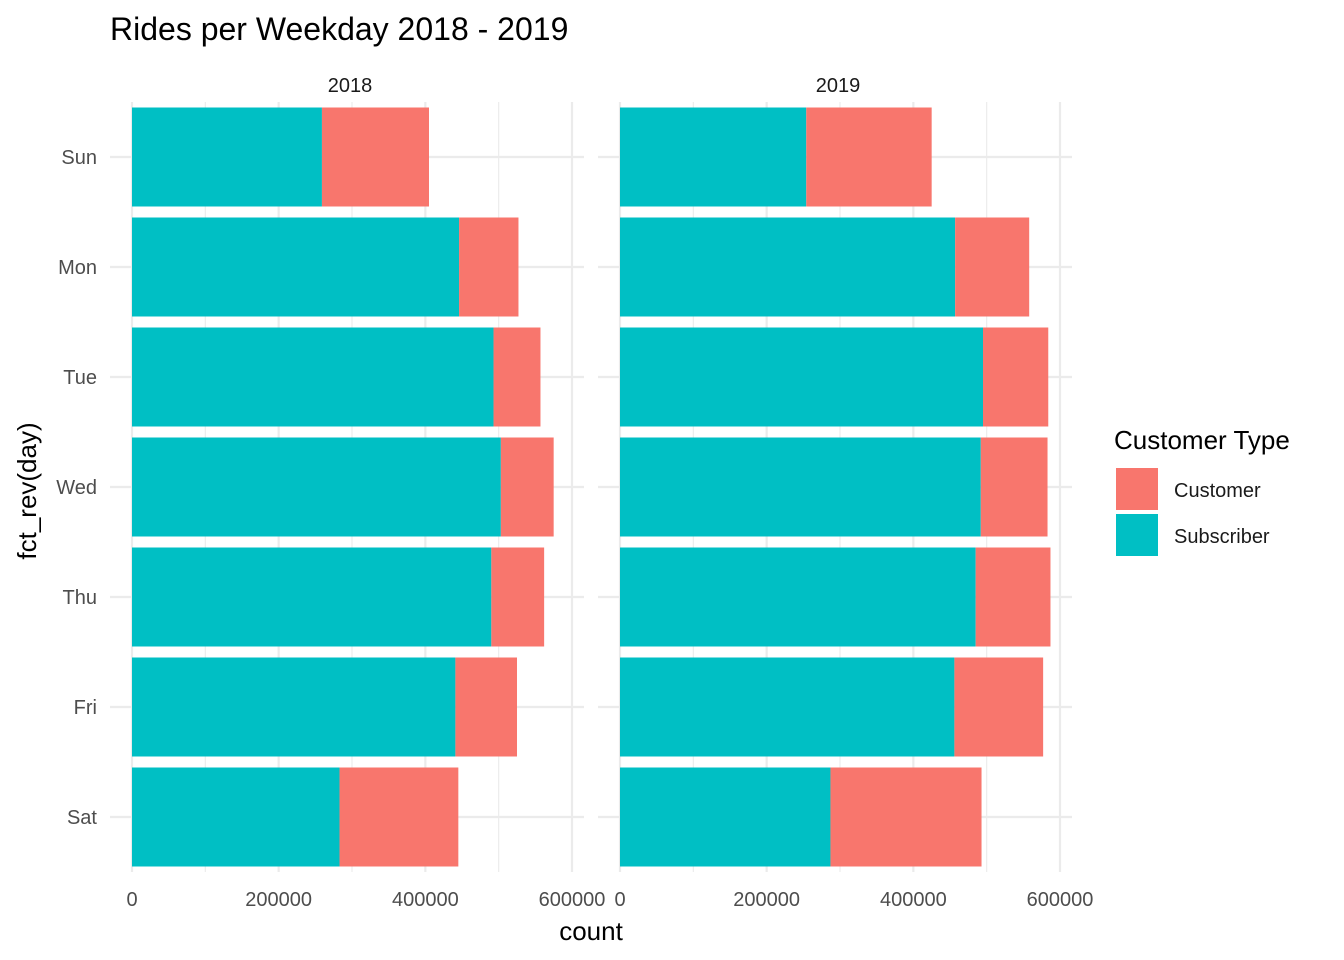 Image resolution: width=1344 pixels, height=960 pixels. I want to click on bar-2018-Wed-customer, so click(527, 487).